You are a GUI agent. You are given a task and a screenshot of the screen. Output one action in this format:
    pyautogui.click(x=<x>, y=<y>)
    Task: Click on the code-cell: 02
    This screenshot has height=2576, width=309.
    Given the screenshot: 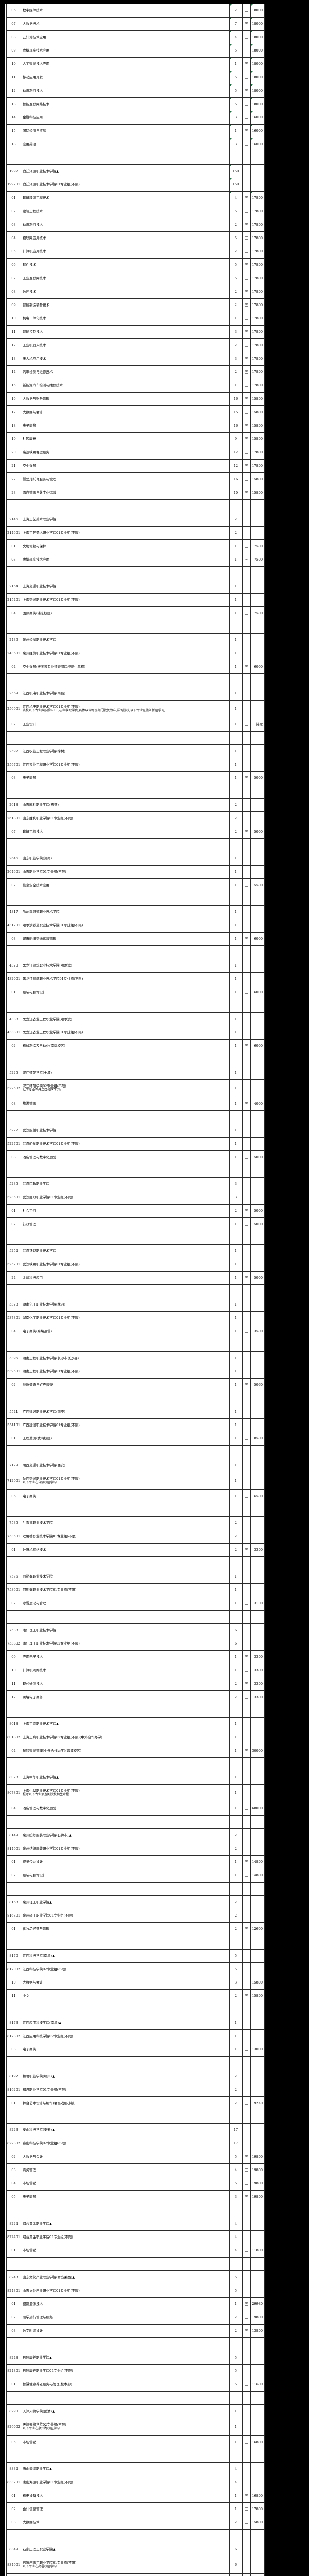 What is the action you would take?
    pyautogui.click(x=13, y=2509)
    